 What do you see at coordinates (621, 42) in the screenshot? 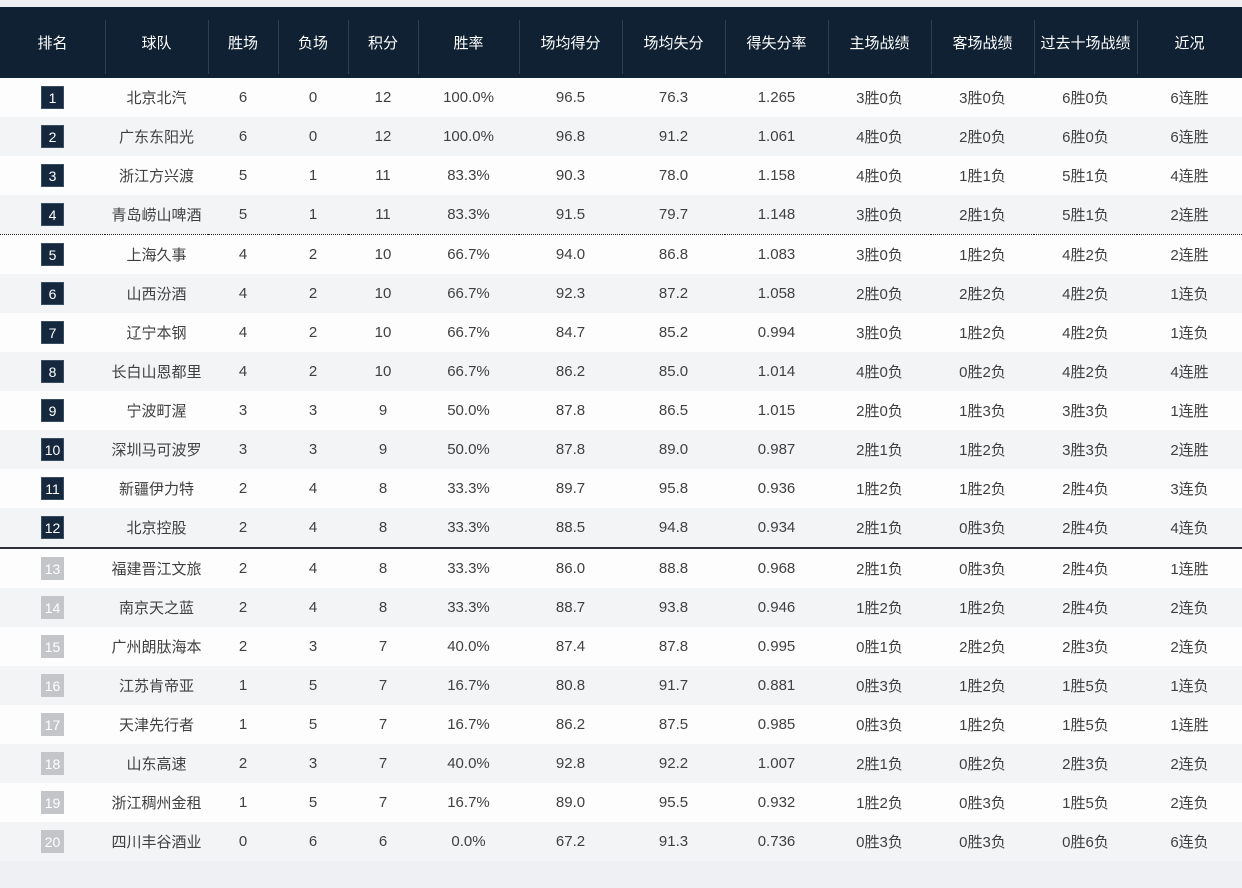
I see `header-row: 排名 球队 胜场 负场 积分 胜率 场均得分 场均失分 得失分率 主场战绩 客场战绩 过去十场战绩 近况` at bounding box center [621, 42].